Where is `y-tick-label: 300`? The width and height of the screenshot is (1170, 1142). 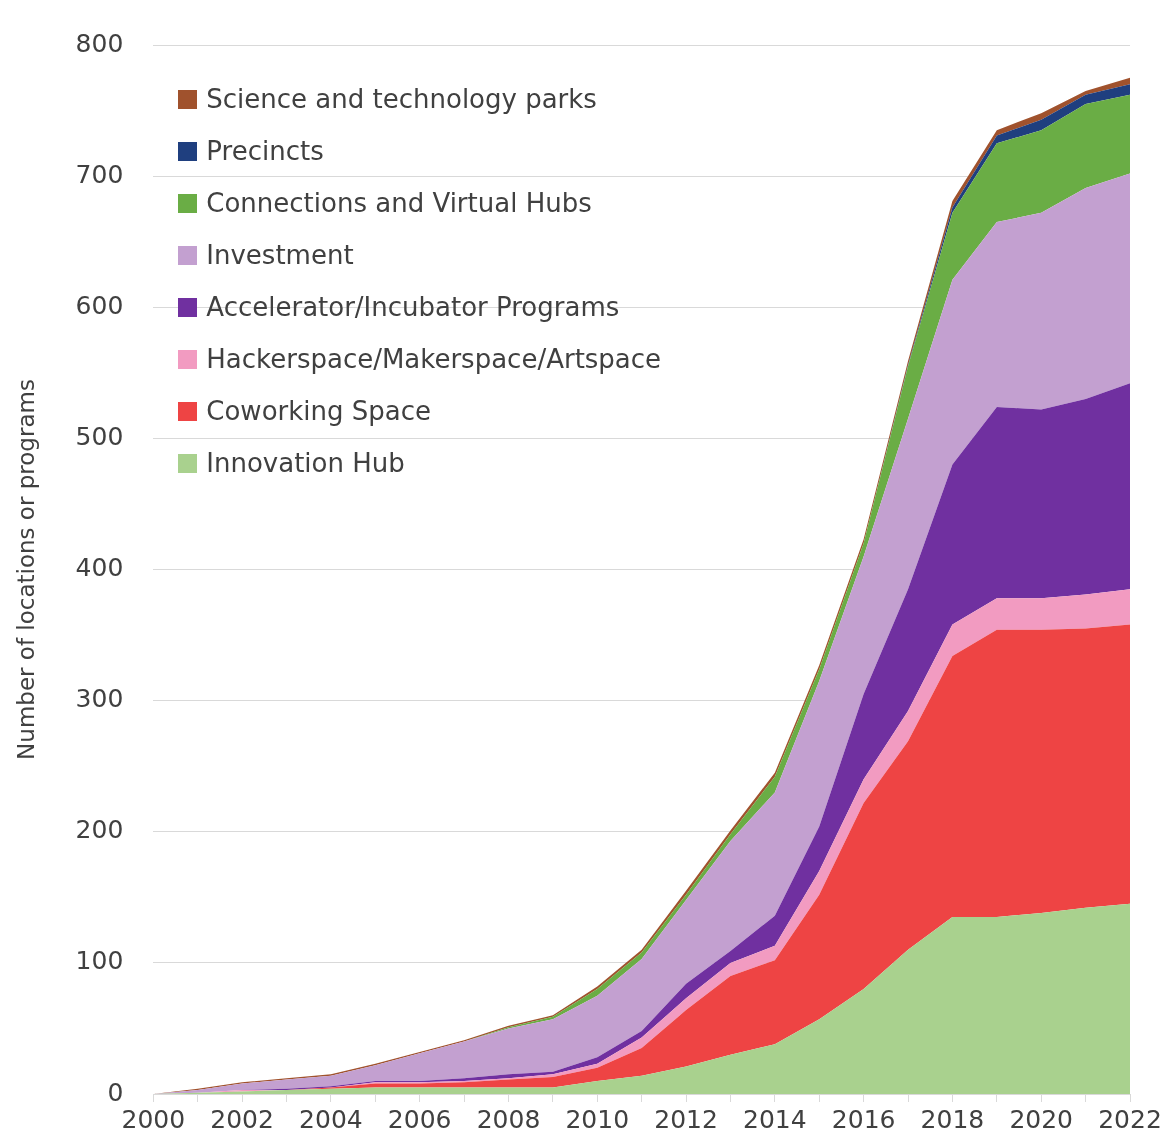
y-tick-label: 300 is located at coordinates (99, 699).